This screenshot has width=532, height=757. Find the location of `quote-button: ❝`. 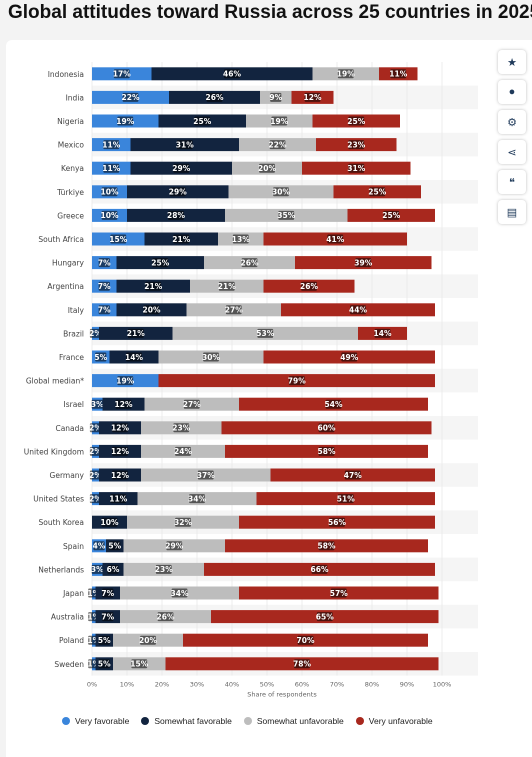

quote-button: ❝ is located at coordinates (512, 182).